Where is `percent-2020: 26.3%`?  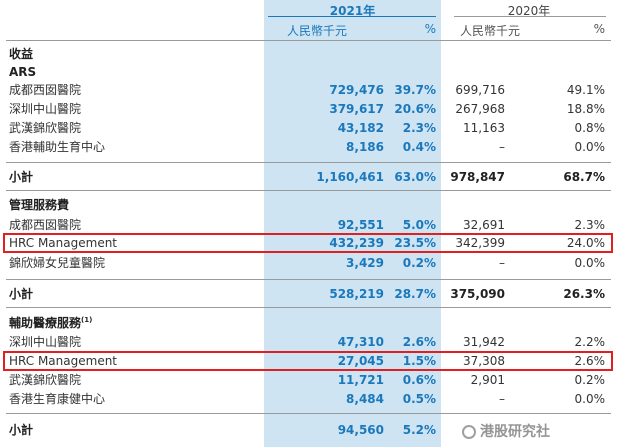 percent-2020: 26.3% is located at coordinates (584, 294).